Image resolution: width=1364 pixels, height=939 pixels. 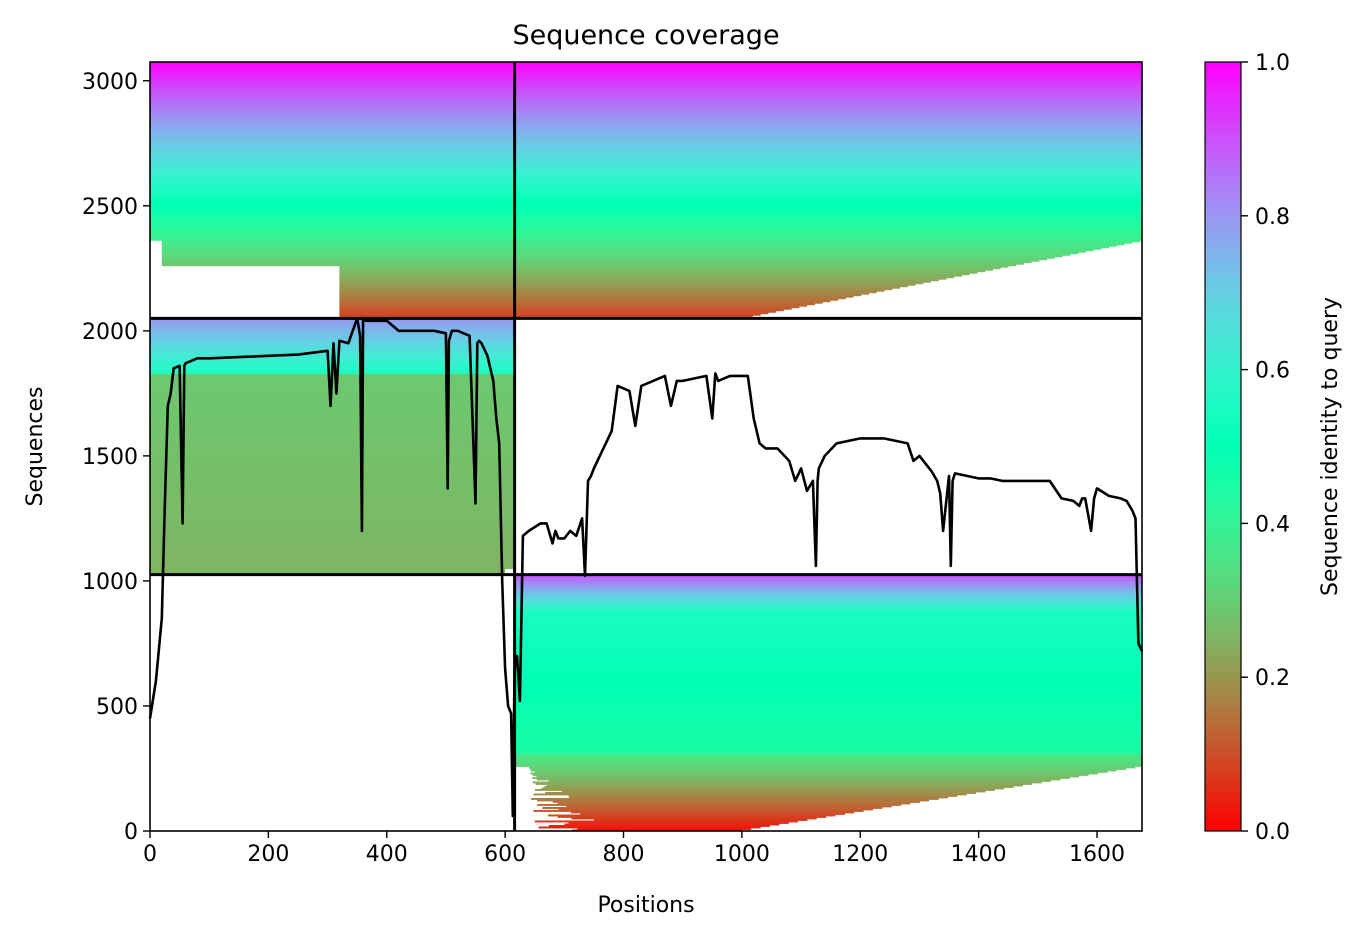 I want to click on colorbar-tick-label: 0.2, so click(x=1272, y=678).